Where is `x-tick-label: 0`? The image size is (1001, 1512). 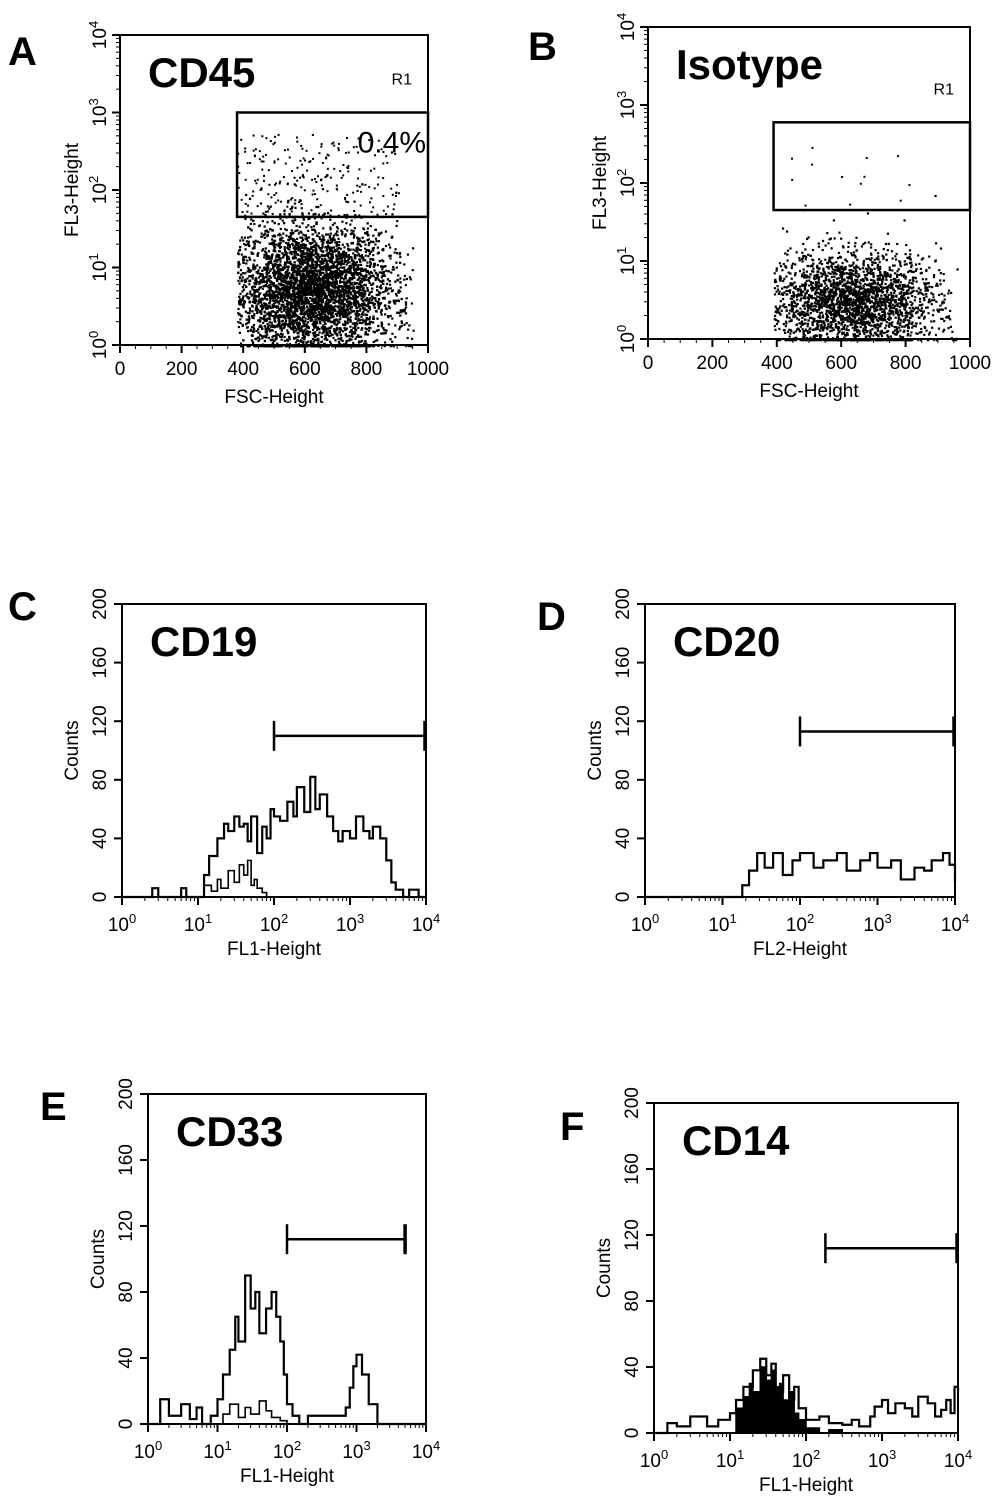
x-tick-label: 0 is located at coordinates (120, 369).